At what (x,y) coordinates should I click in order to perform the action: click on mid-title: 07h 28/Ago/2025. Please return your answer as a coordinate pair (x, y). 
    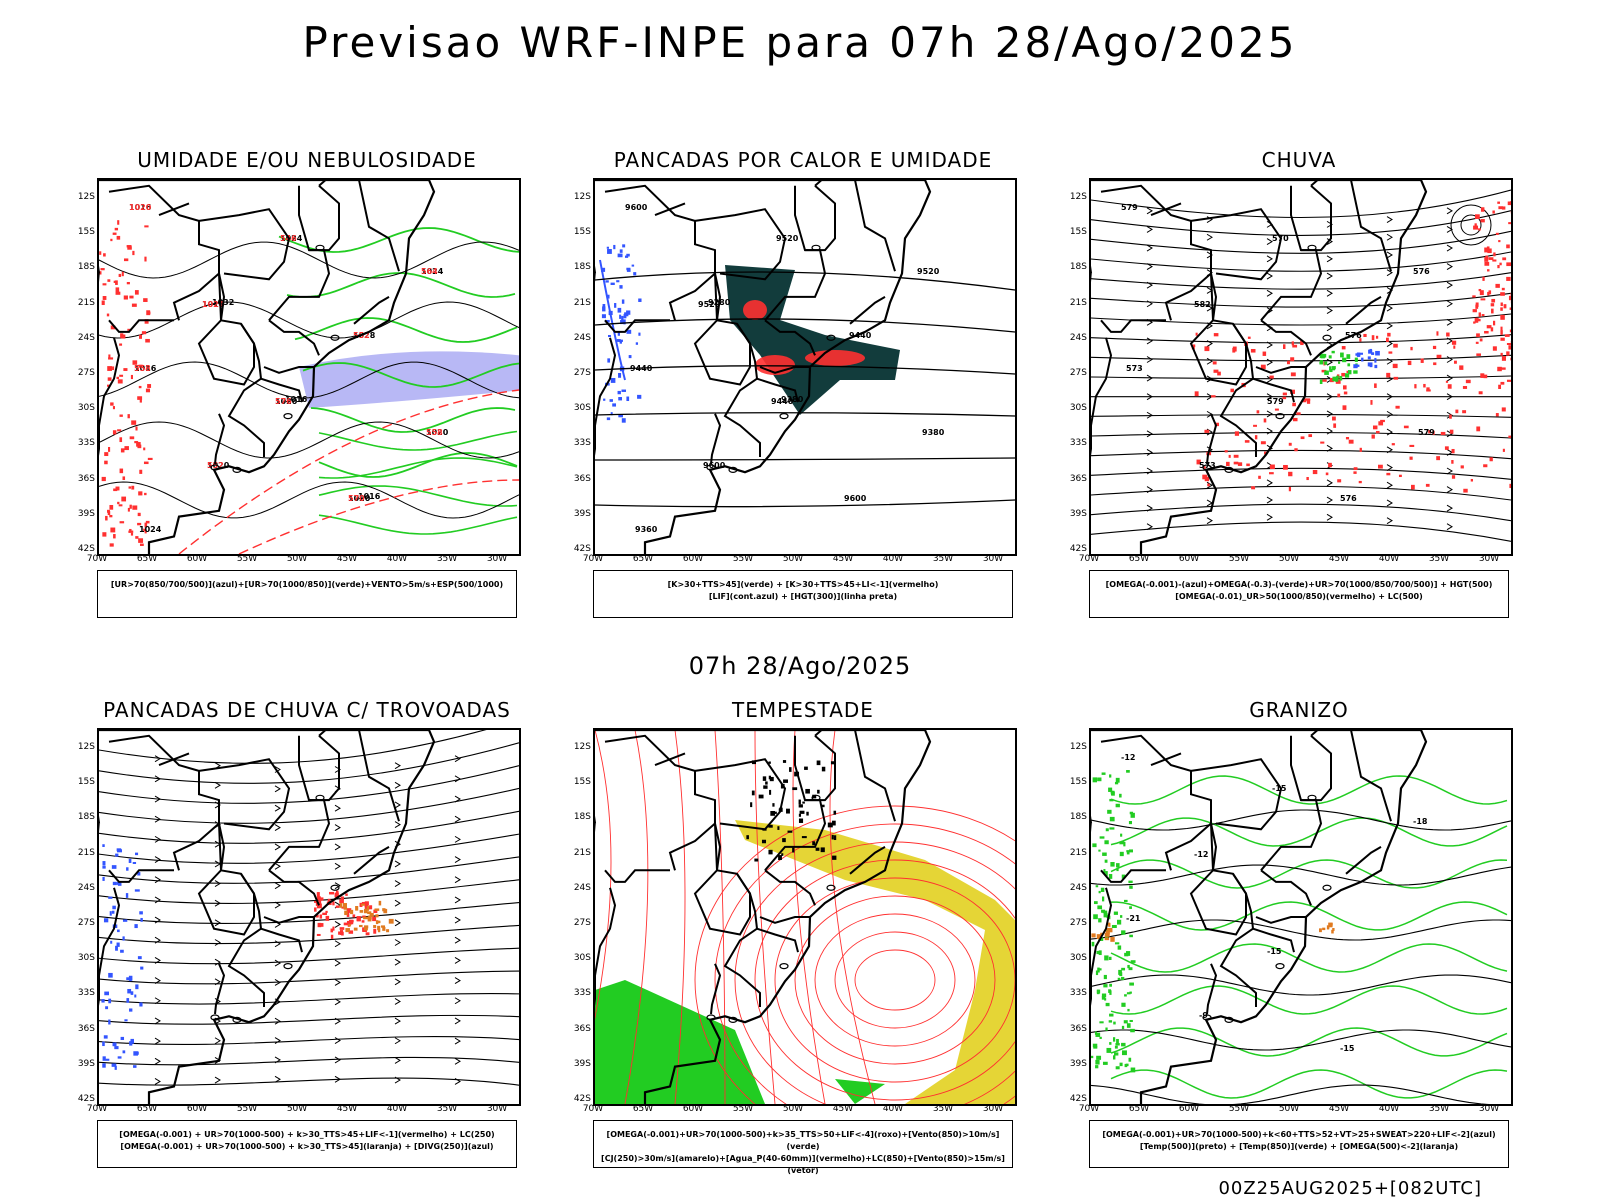
    Looking at the image, I should click on (800, 666).